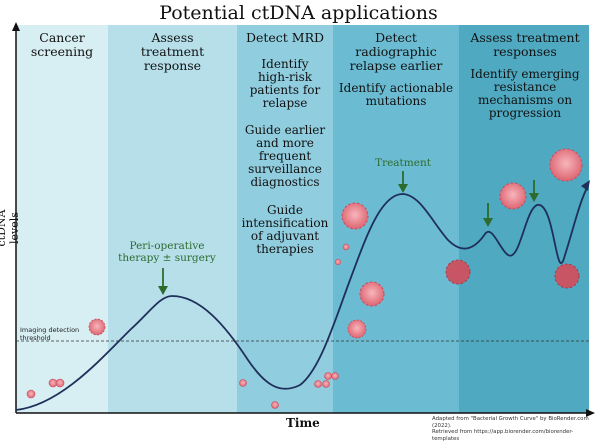 The width and height of the screenshot is (597, 442). I want to click on item-line: Identify actionable, so click(396, 88).